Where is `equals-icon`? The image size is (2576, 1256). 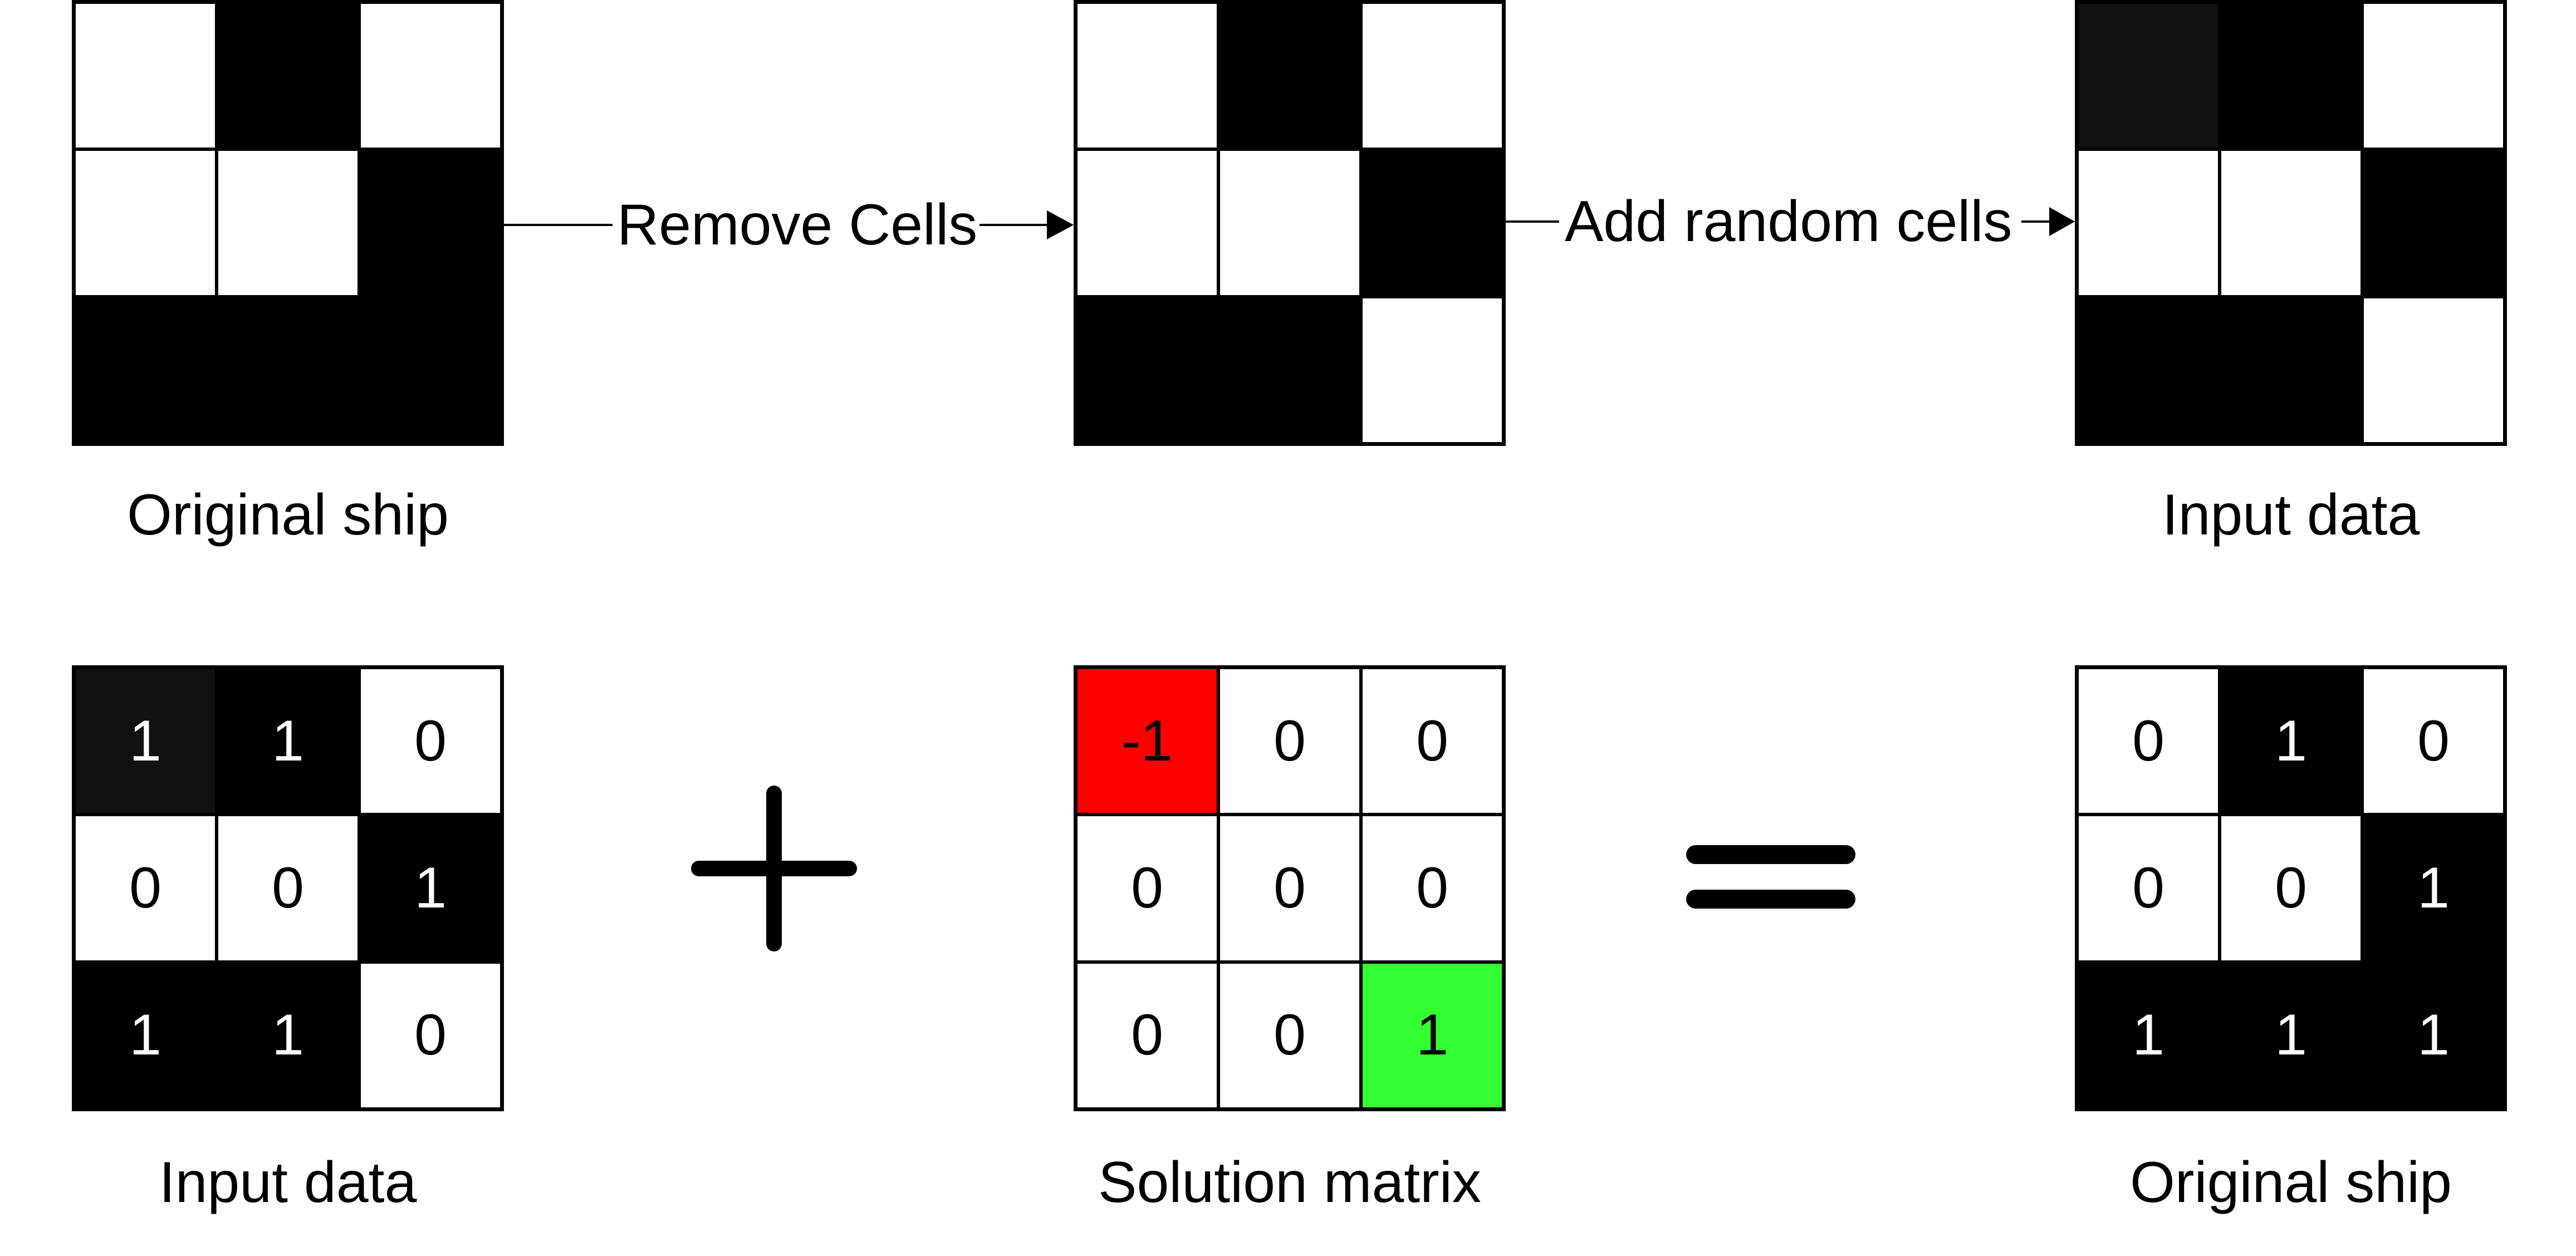 equals-icon is located at coordinates (1770, 877).